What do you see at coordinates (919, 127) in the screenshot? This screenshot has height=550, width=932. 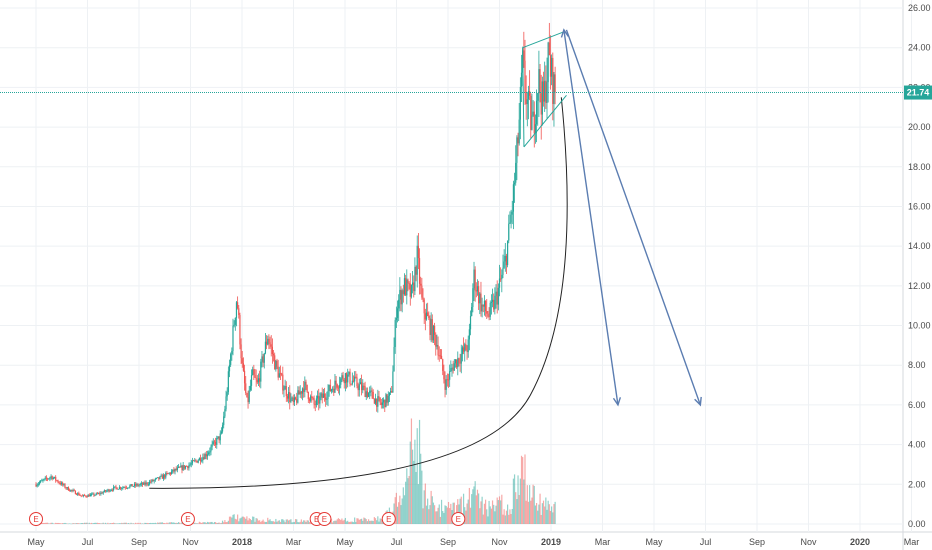 I see `y-tick-label: 20.00` at bounding box center [919, 127].